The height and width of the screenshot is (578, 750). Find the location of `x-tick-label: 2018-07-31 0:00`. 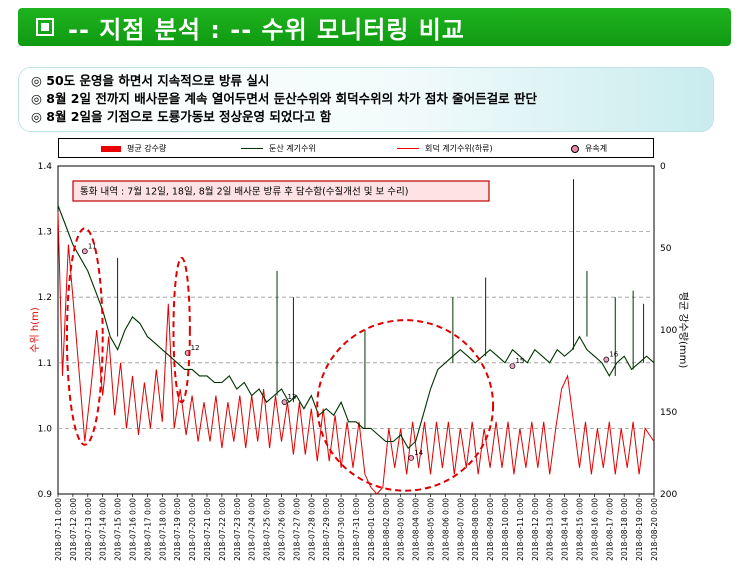

x-tick-label: 2018-07-31 0:00 is located at coordinates (356, 529).